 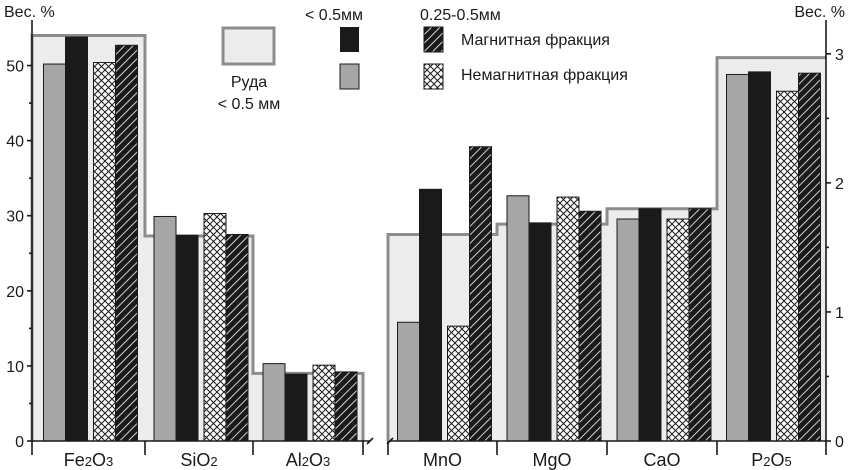 What do you see at coordinates (15, 292) in the screenshot?
I see `left-tick-label-20: 20` at bounding box center [15, 292].